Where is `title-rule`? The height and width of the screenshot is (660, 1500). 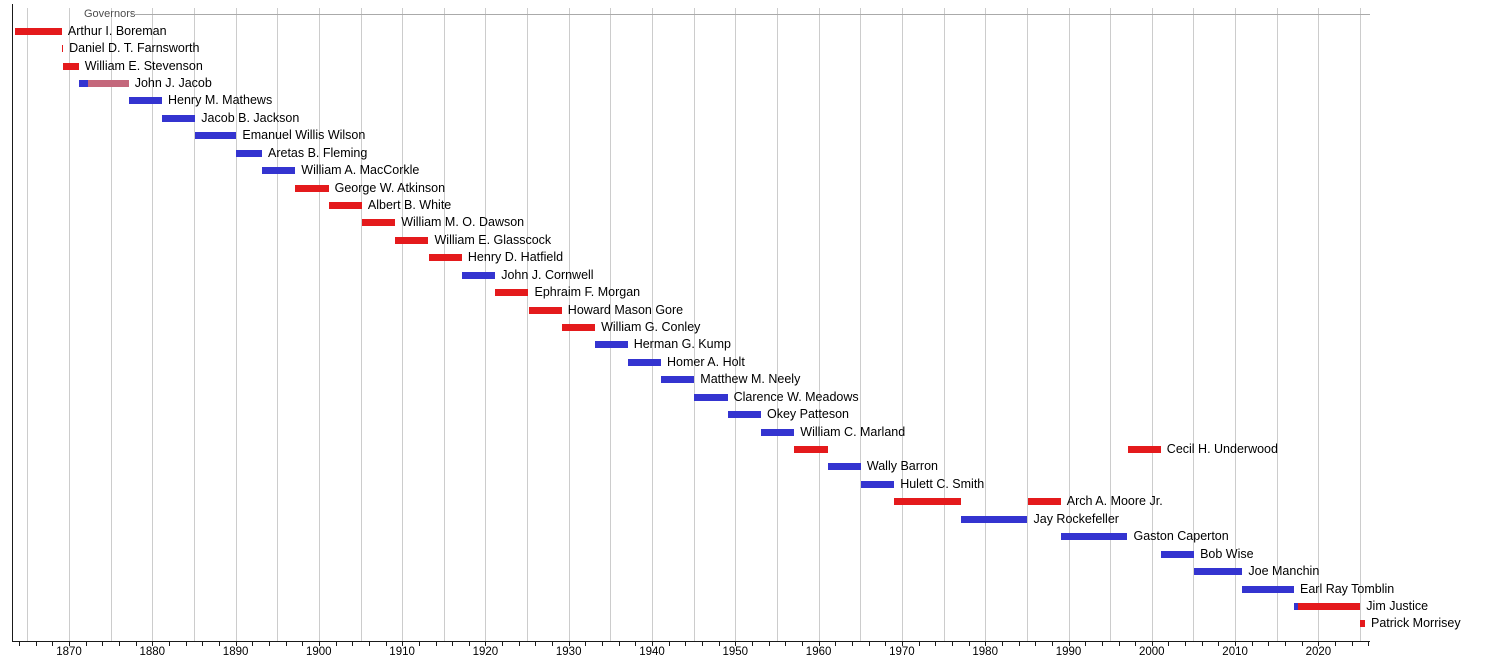 title-rule is located at coordinates (750, 14).